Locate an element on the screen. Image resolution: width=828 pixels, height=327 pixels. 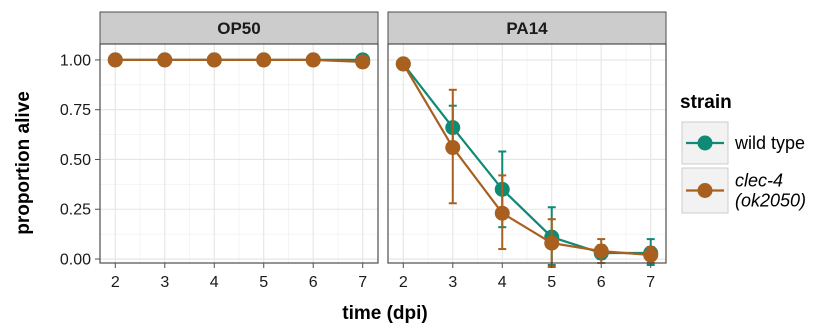
y-tick-label: 0.50 is located at coordinates (75, 160).